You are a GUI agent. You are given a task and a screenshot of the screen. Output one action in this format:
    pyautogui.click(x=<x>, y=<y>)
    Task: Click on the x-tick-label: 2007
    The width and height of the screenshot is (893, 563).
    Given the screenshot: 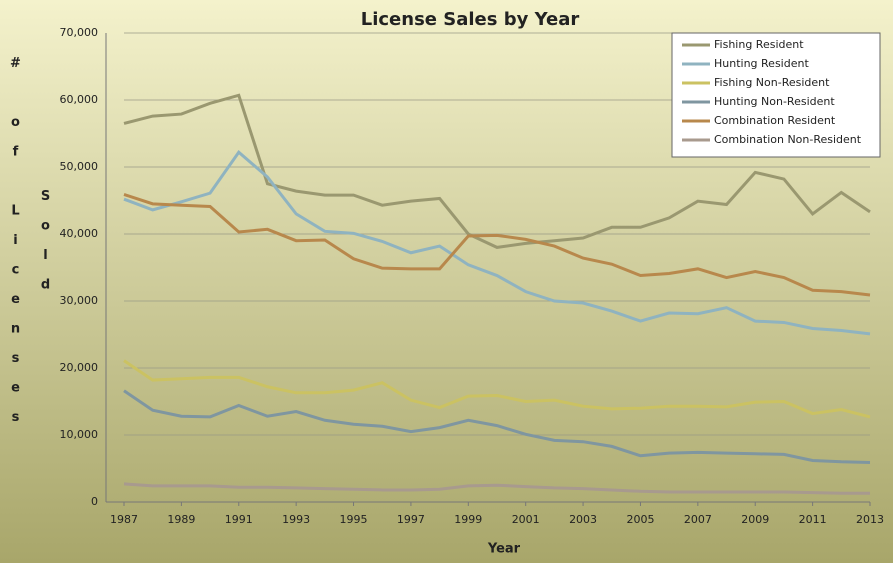 What is the action you would take?
    pyautogui.click(x=698, y=519)
    